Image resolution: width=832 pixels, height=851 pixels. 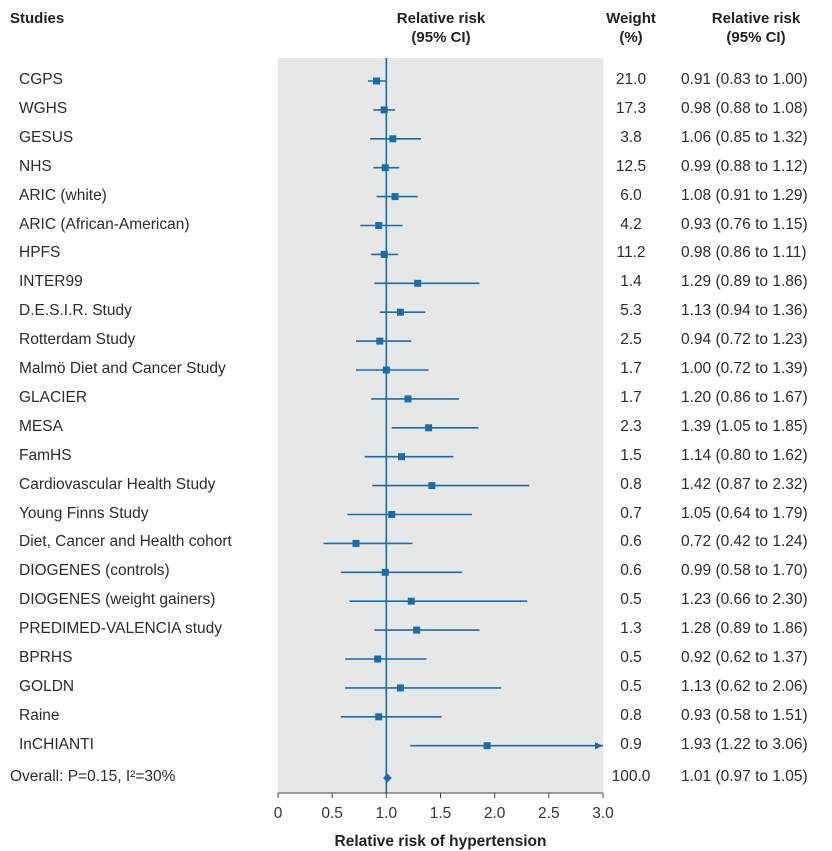 What do you see at coordinates (599, 746) in the screenshot?
I see `ci-arrow` at bounding box center [599, 746].